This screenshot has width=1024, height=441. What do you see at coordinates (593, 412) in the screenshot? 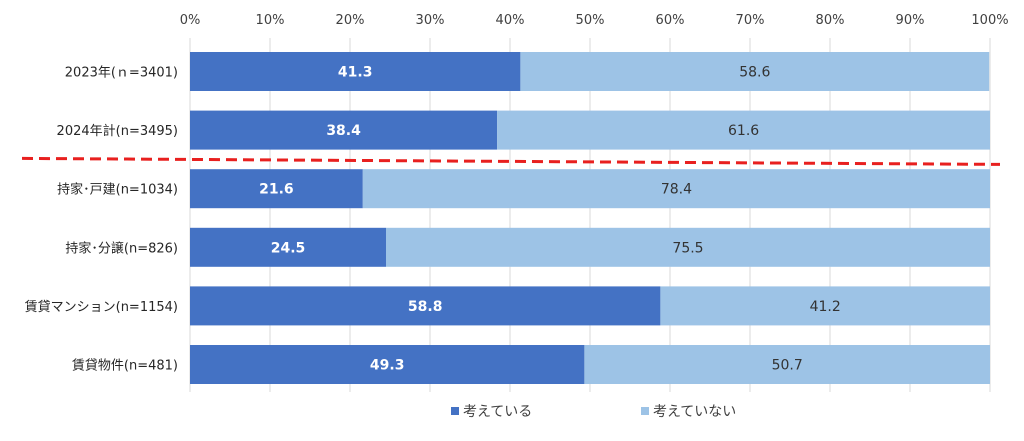
I see `legend: 考えている 考えていない` at bounding box center [593, 412].